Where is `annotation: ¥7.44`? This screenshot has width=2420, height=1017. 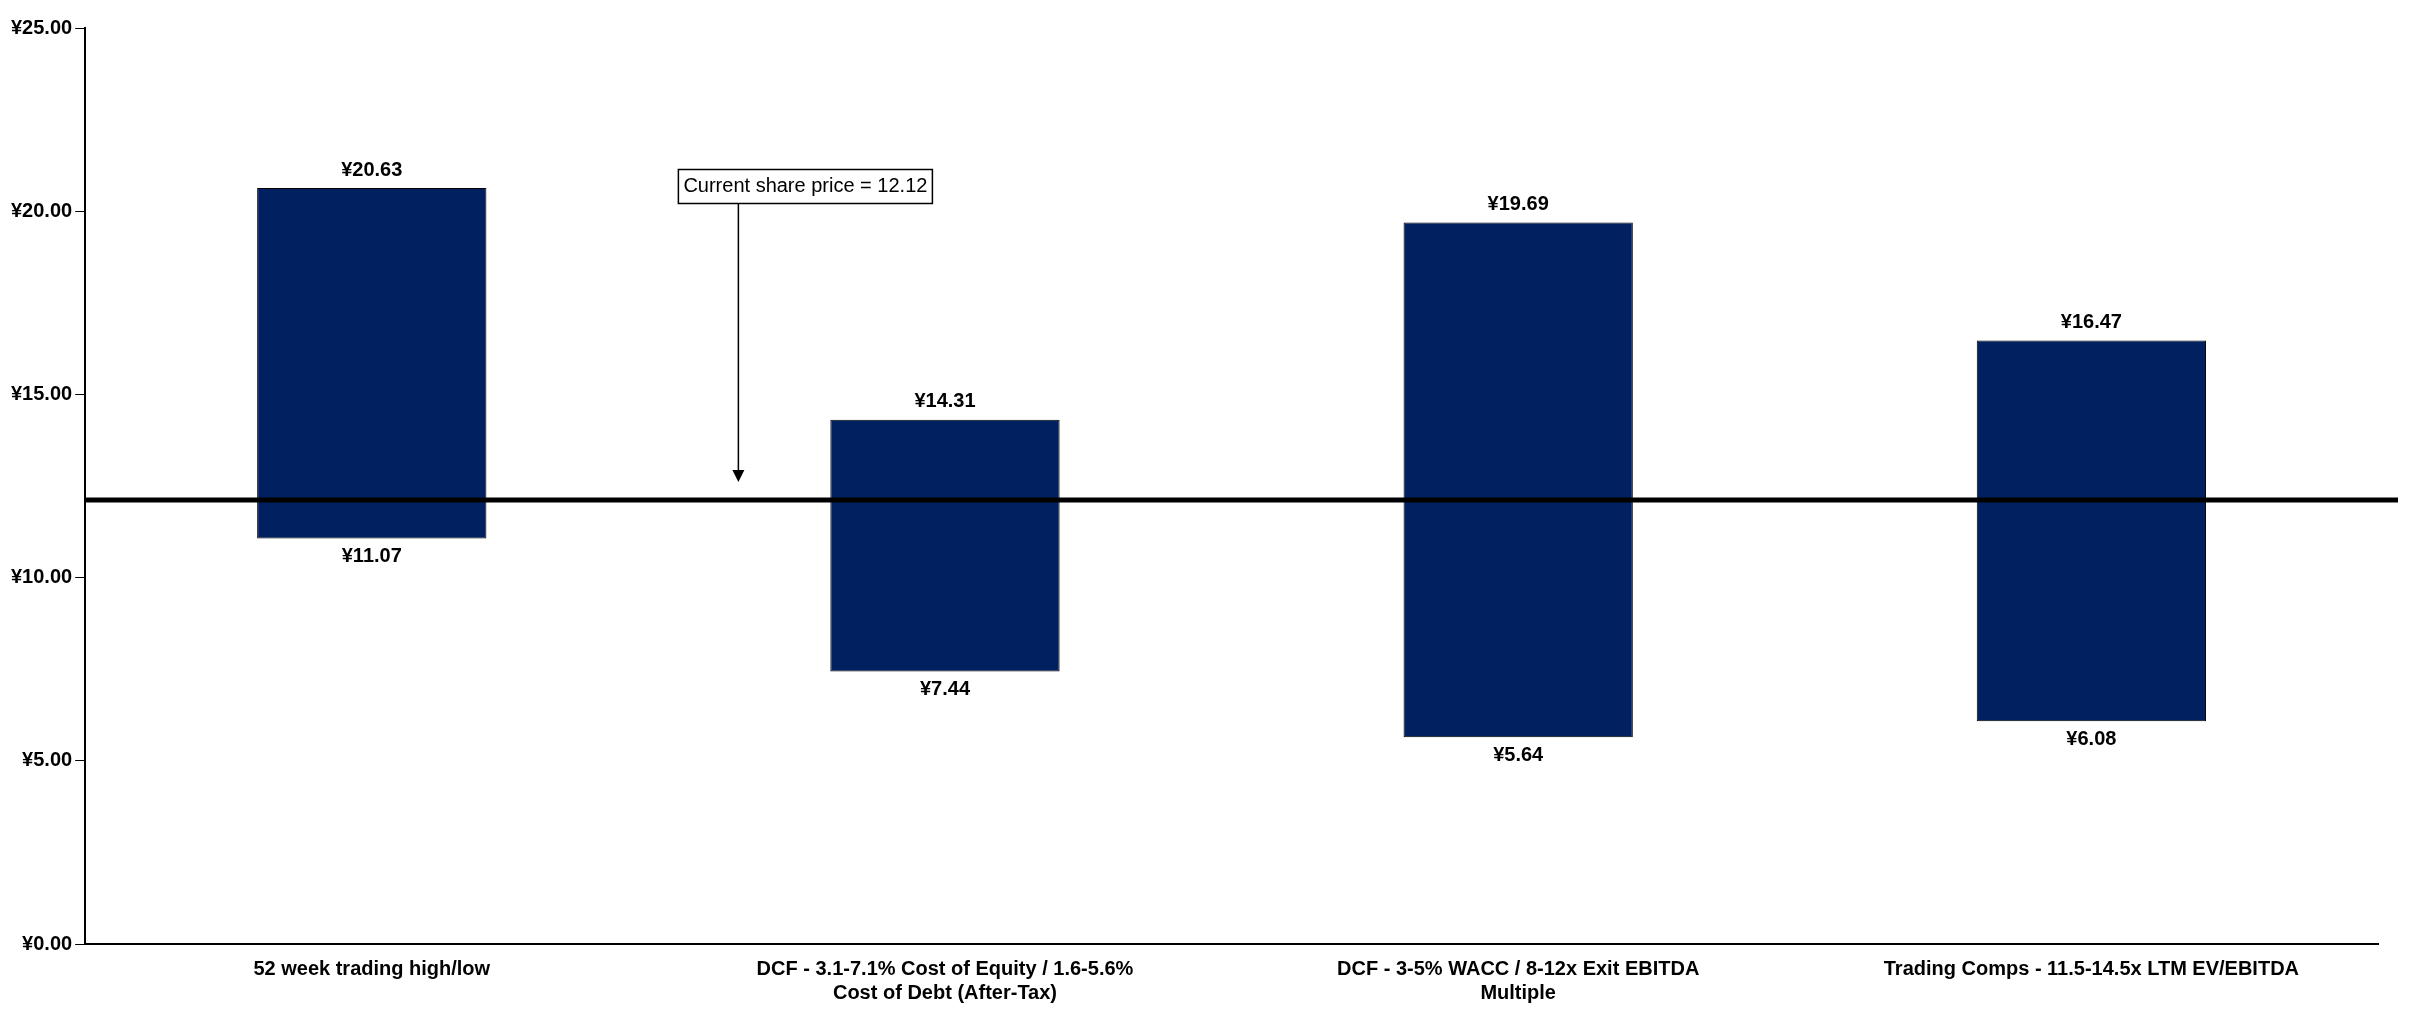 annotation: ¥7.44 is located at coordinates (945, 687).